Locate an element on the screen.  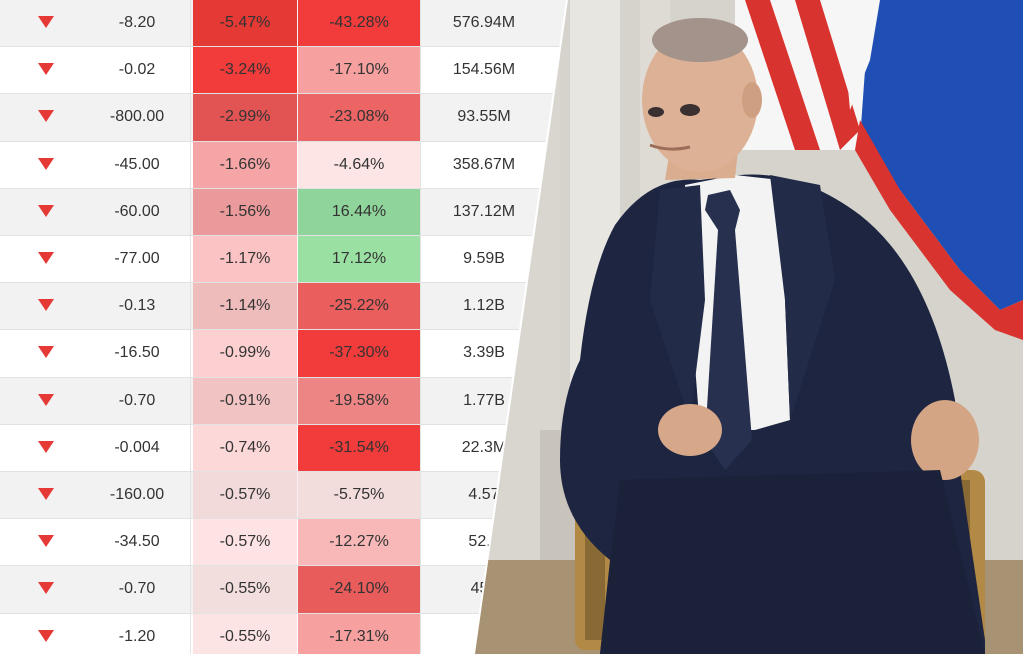
volume-value: 358.67M is located at coordinates (484, 164).